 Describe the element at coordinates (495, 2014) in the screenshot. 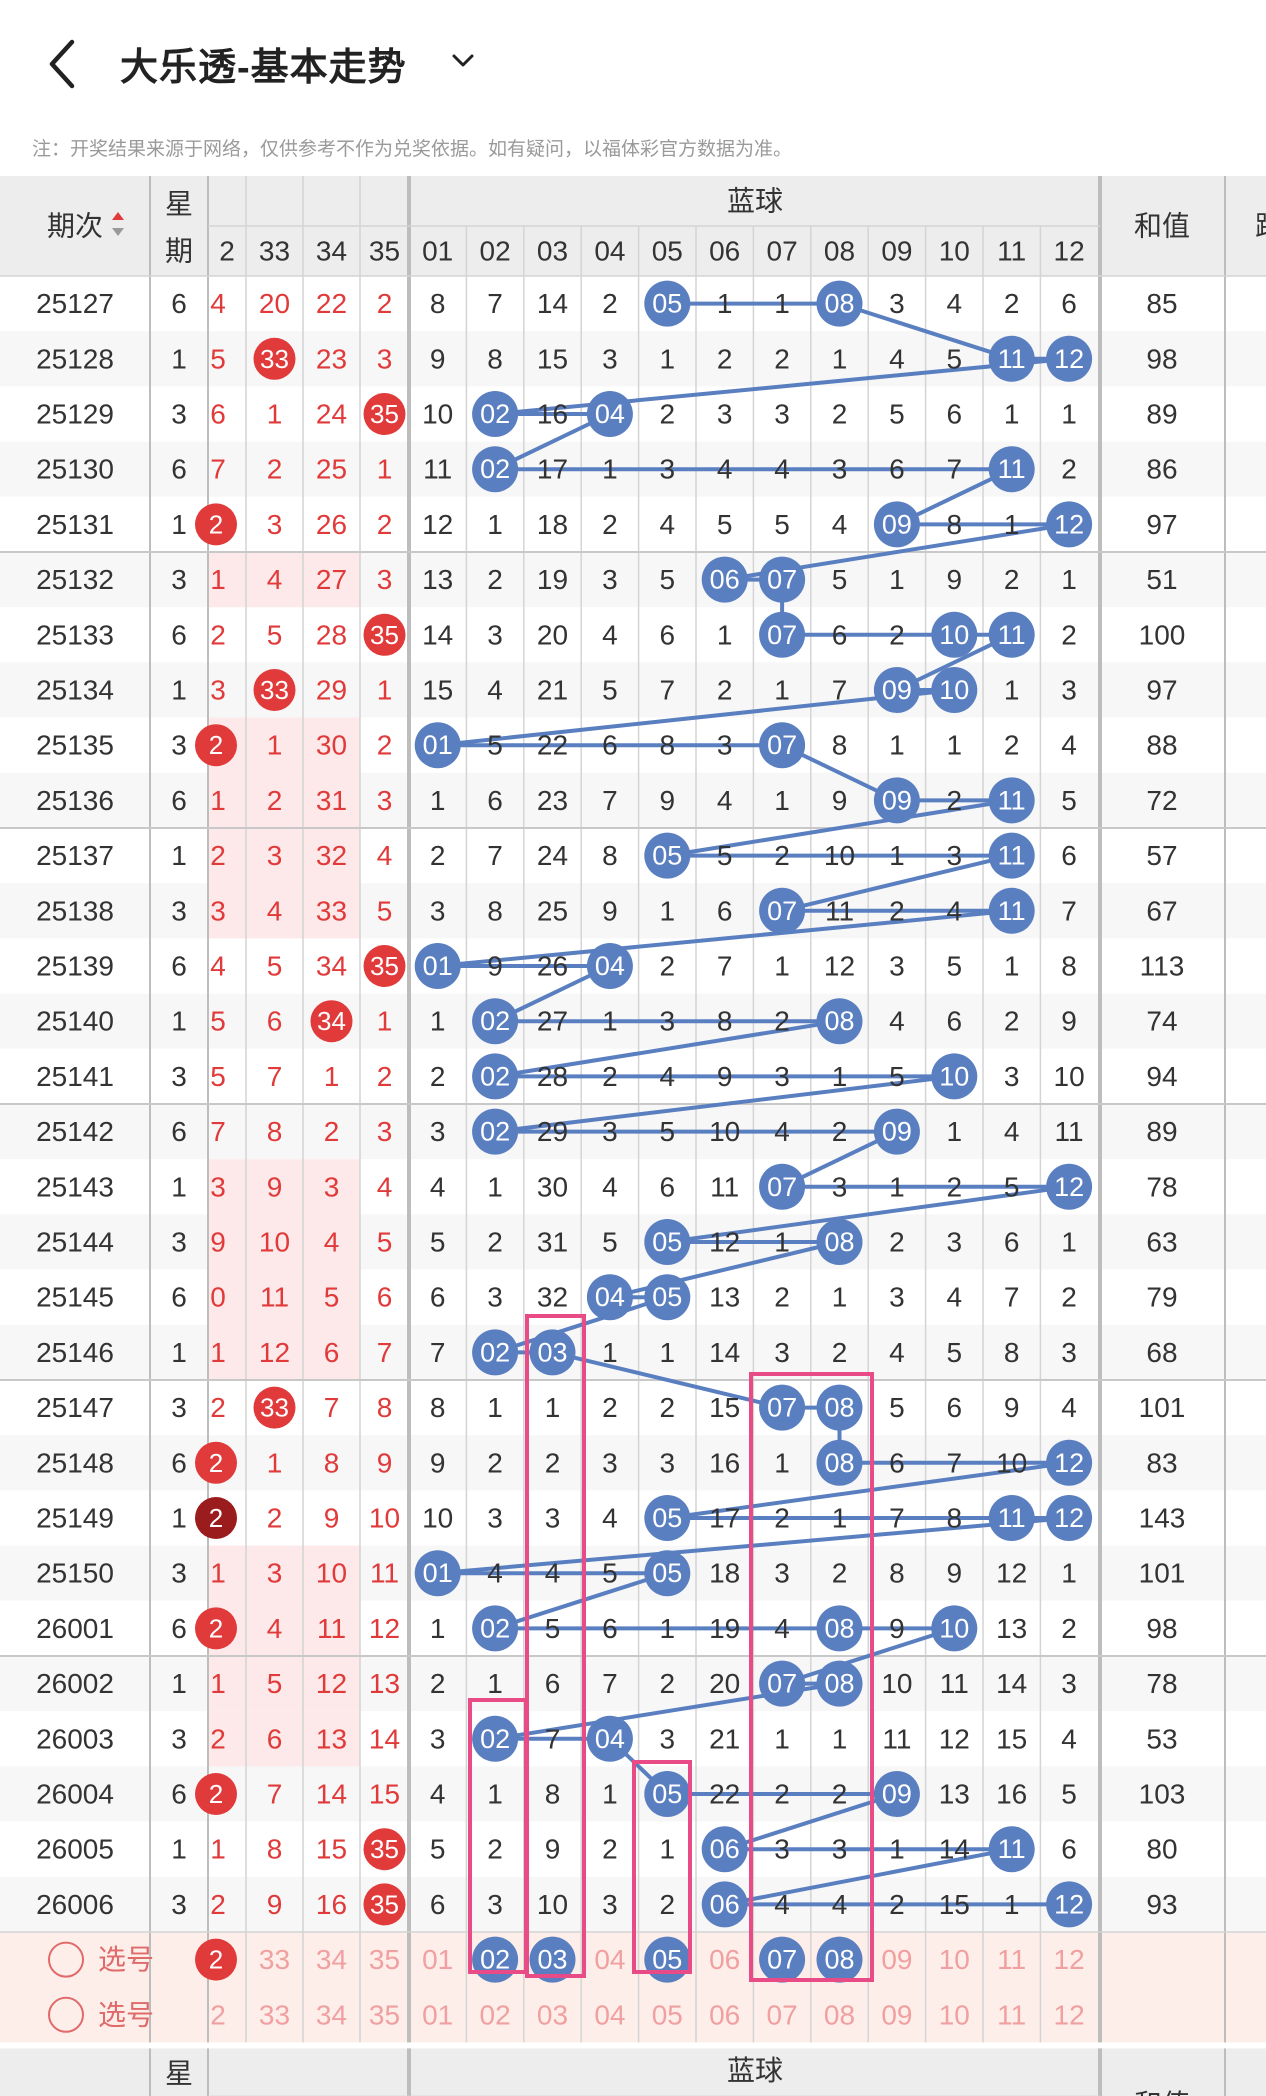

I see `select-blue-number: 02` at that location.